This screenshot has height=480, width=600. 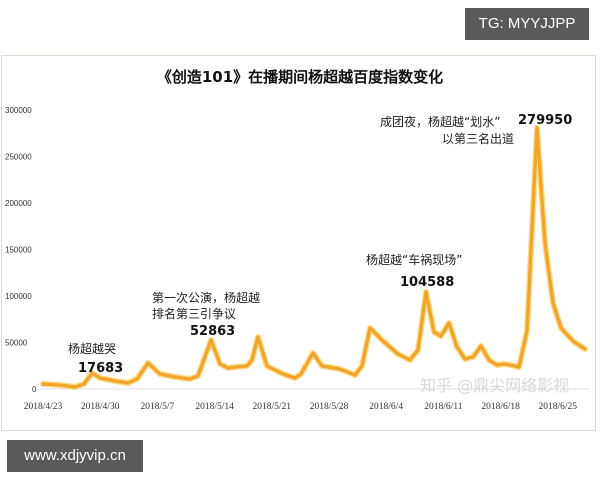 I want to click on y-tick-label: 50000, so click(x=16, y=343).